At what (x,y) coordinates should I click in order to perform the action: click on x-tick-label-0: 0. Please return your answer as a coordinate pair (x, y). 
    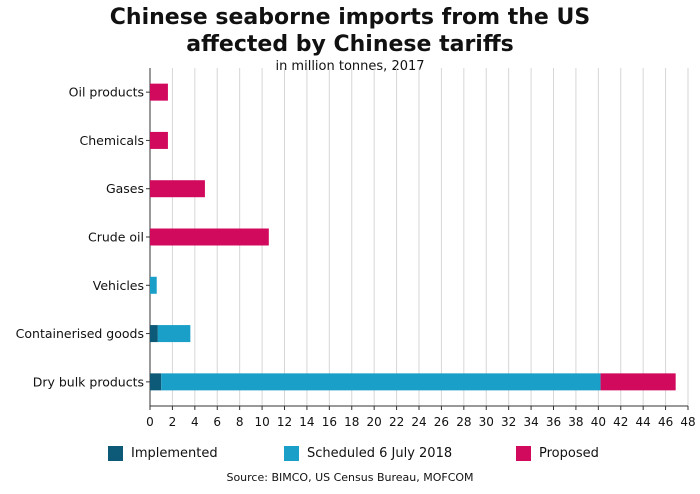
    Looking at the image, I should click on (150, 422).